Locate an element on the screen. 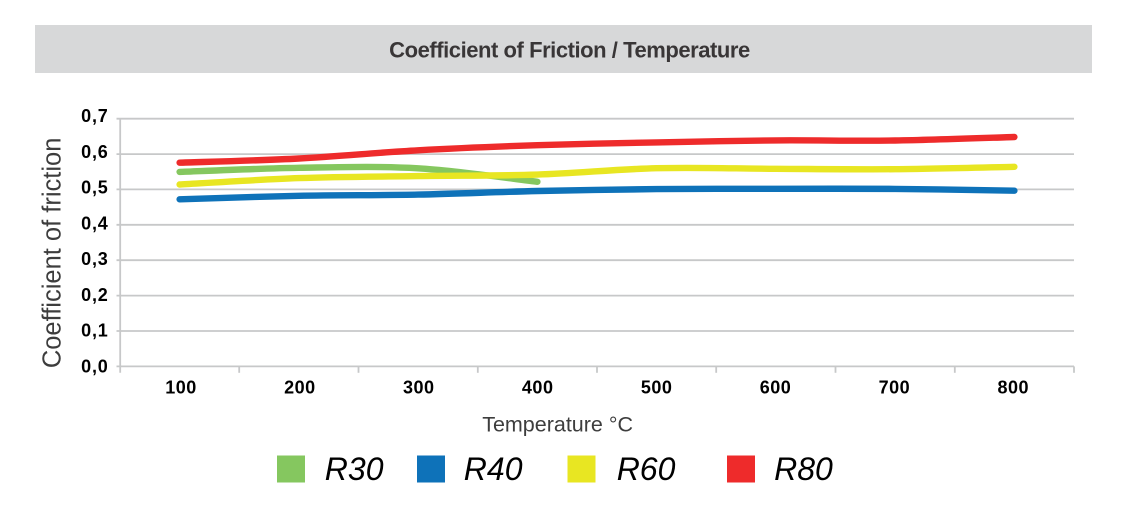  svg-text: 700 is located at coordinates (895, 388).